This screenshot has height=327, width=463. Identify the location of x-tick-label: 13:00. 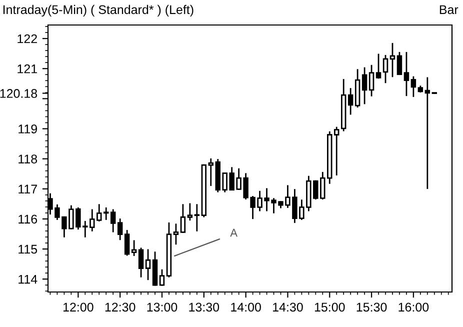
(162, 307).